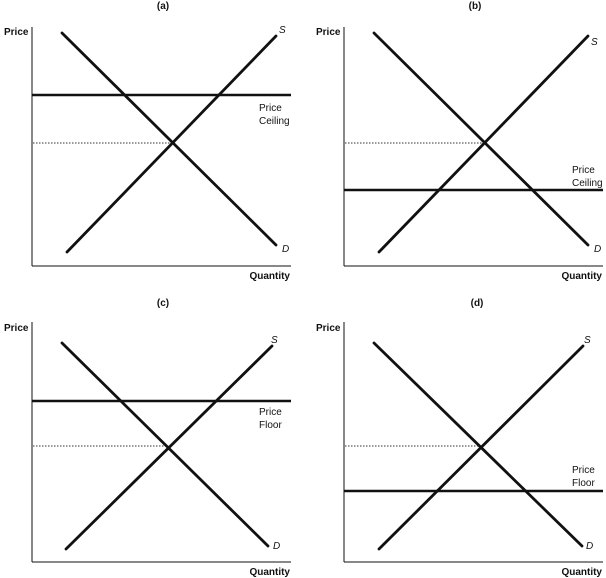 The image size is (606, 578). I want to click on panel-c-demand-curve, so click(165, 444).